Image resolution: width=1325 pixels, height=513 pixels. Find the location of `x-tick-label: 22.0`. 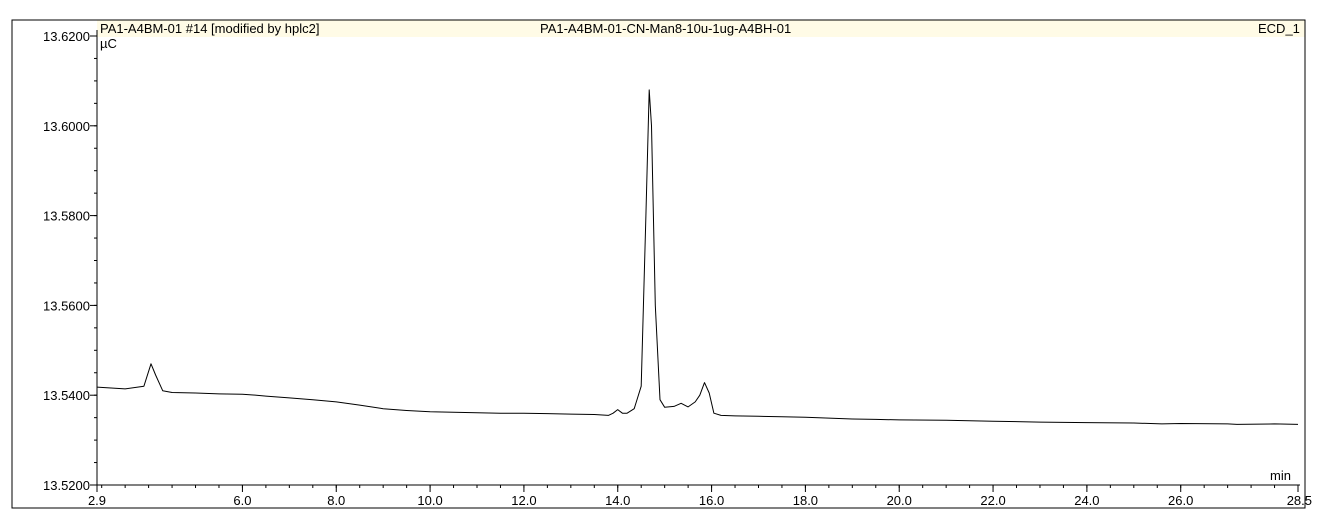

x-tick-label: 22.0 is located at coordinates (992, 500).